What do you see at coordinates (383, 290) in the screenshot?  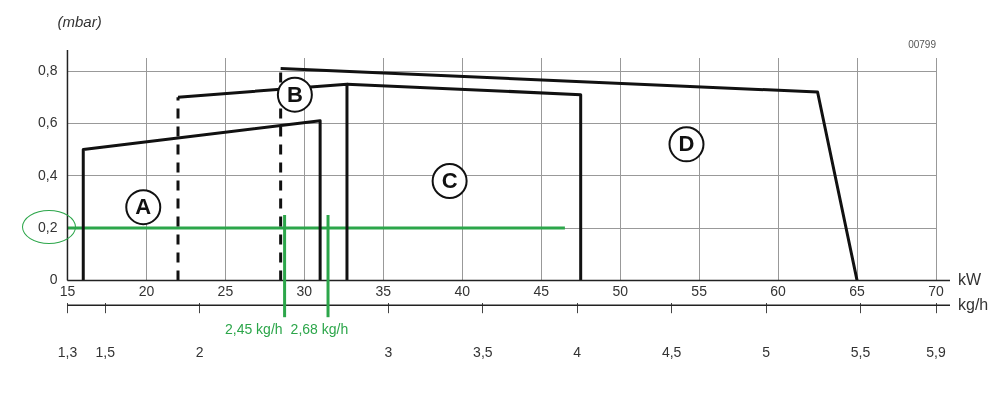 I see `x-tick-label: 35` at bounding box center [383, 290].